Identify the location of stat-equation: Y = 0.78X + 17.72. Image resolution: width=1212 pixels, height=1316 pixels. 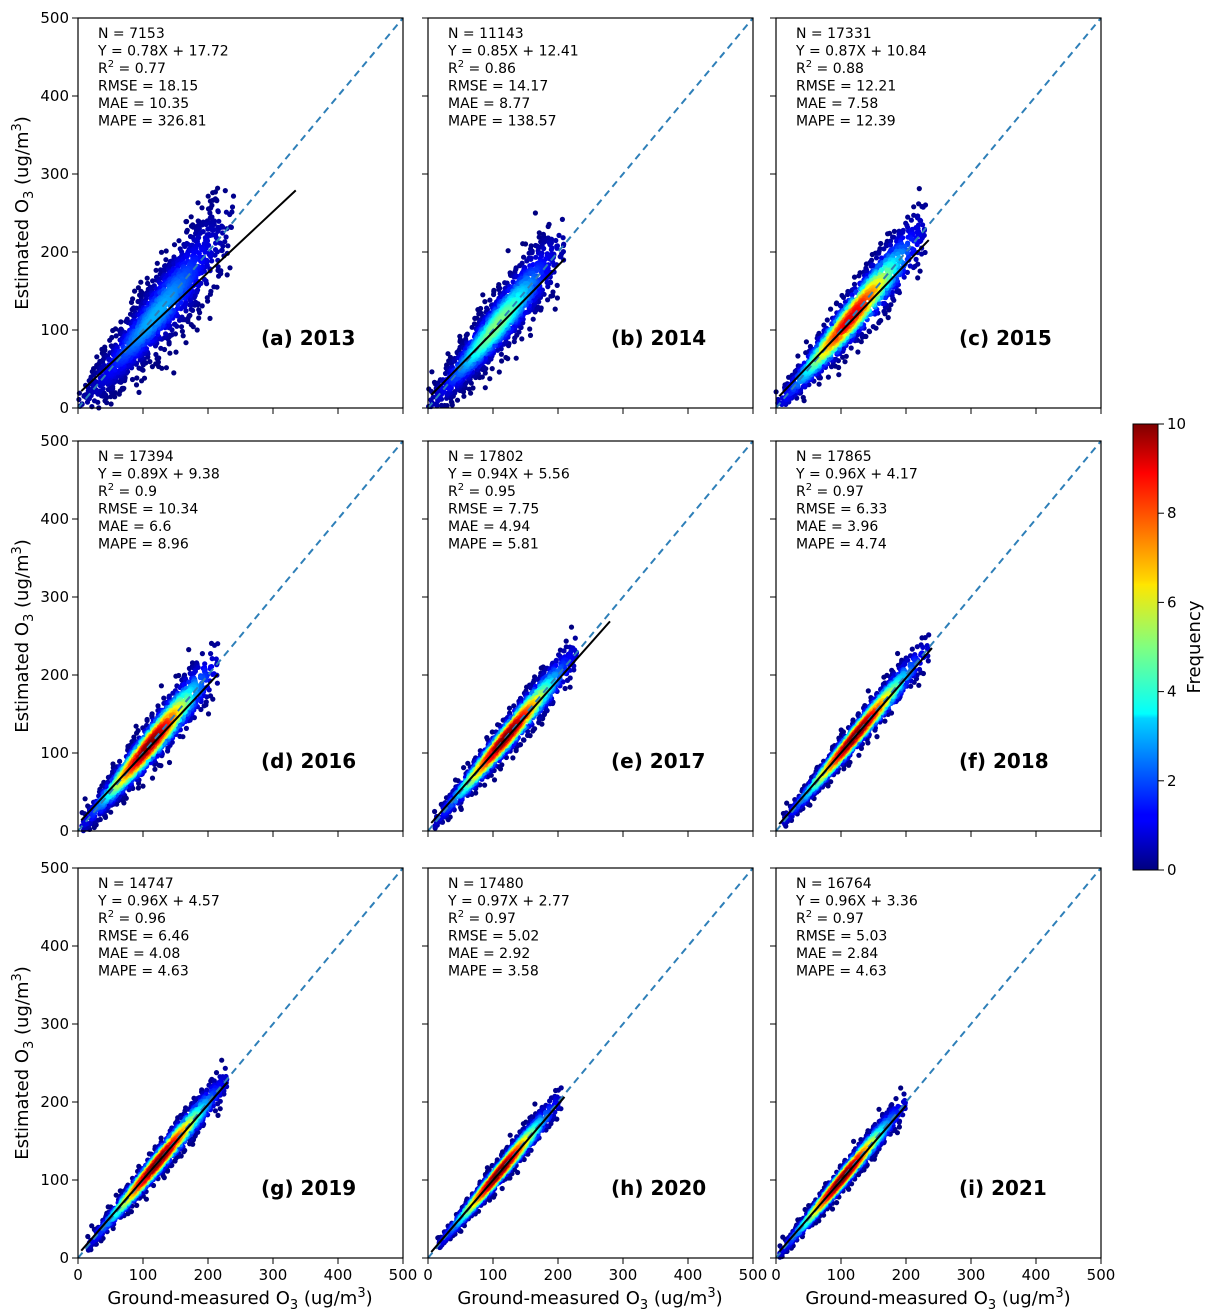
(163, 52).